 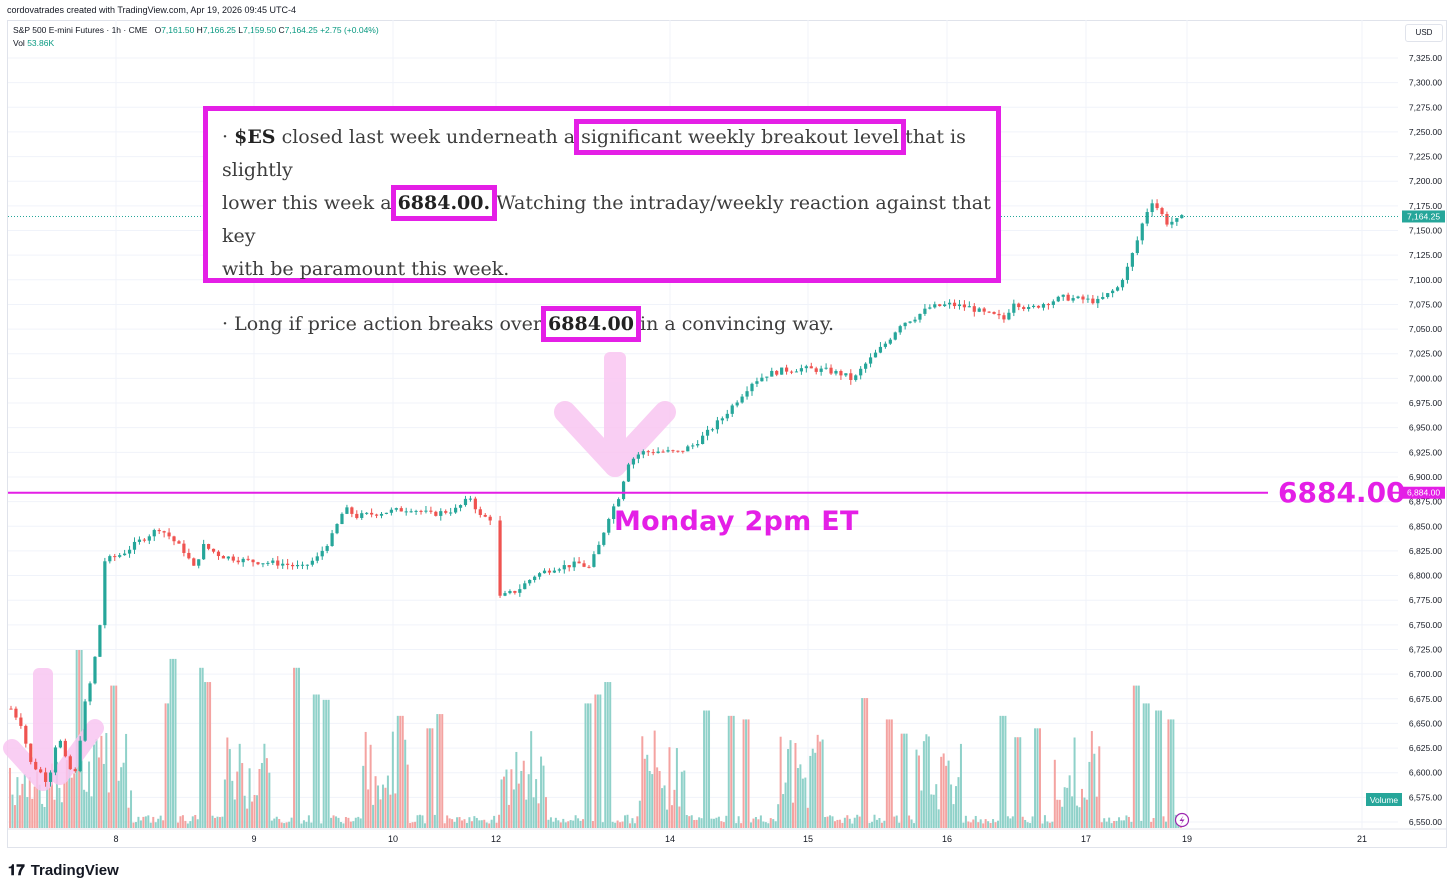 What do you see at coordinates (1425, 674) in the screenshot?
I see `price-tick-label: 6,700.00` at bounding box center [1425, 674].